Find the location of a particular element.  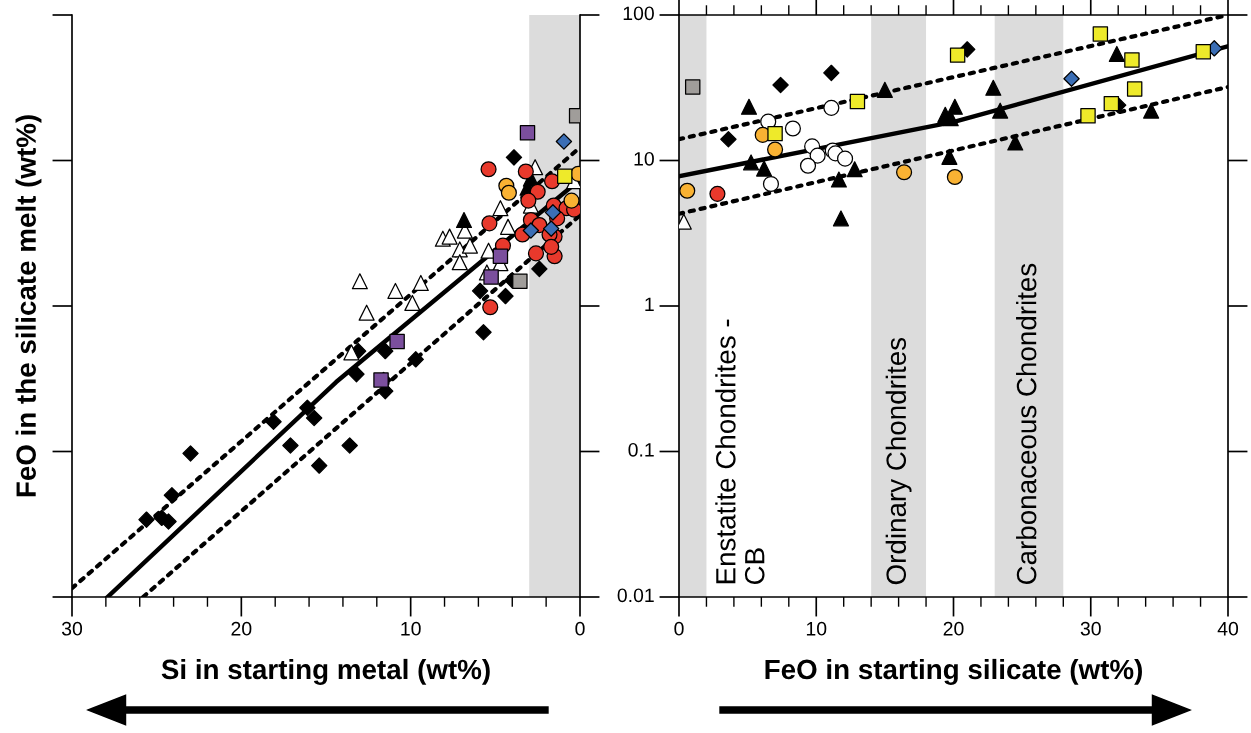

x-tick-label: 40 is located at coordinates (1228, 628).